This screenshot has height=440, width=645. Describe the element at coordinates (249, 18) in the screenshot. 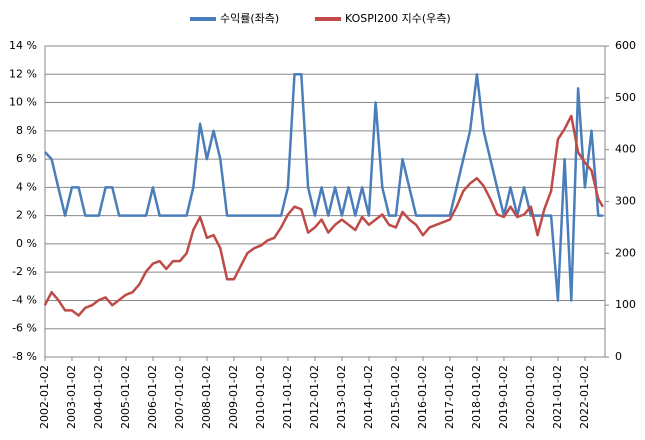

I see `legend-label: 수익률(좌측)` at that location.